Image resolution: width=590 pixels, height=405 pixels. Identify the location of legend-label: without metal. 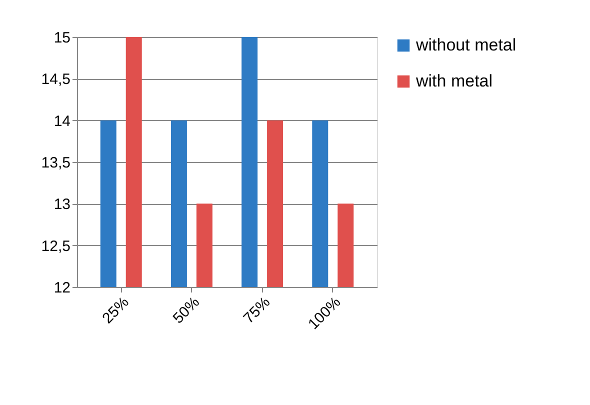
(465, 45).